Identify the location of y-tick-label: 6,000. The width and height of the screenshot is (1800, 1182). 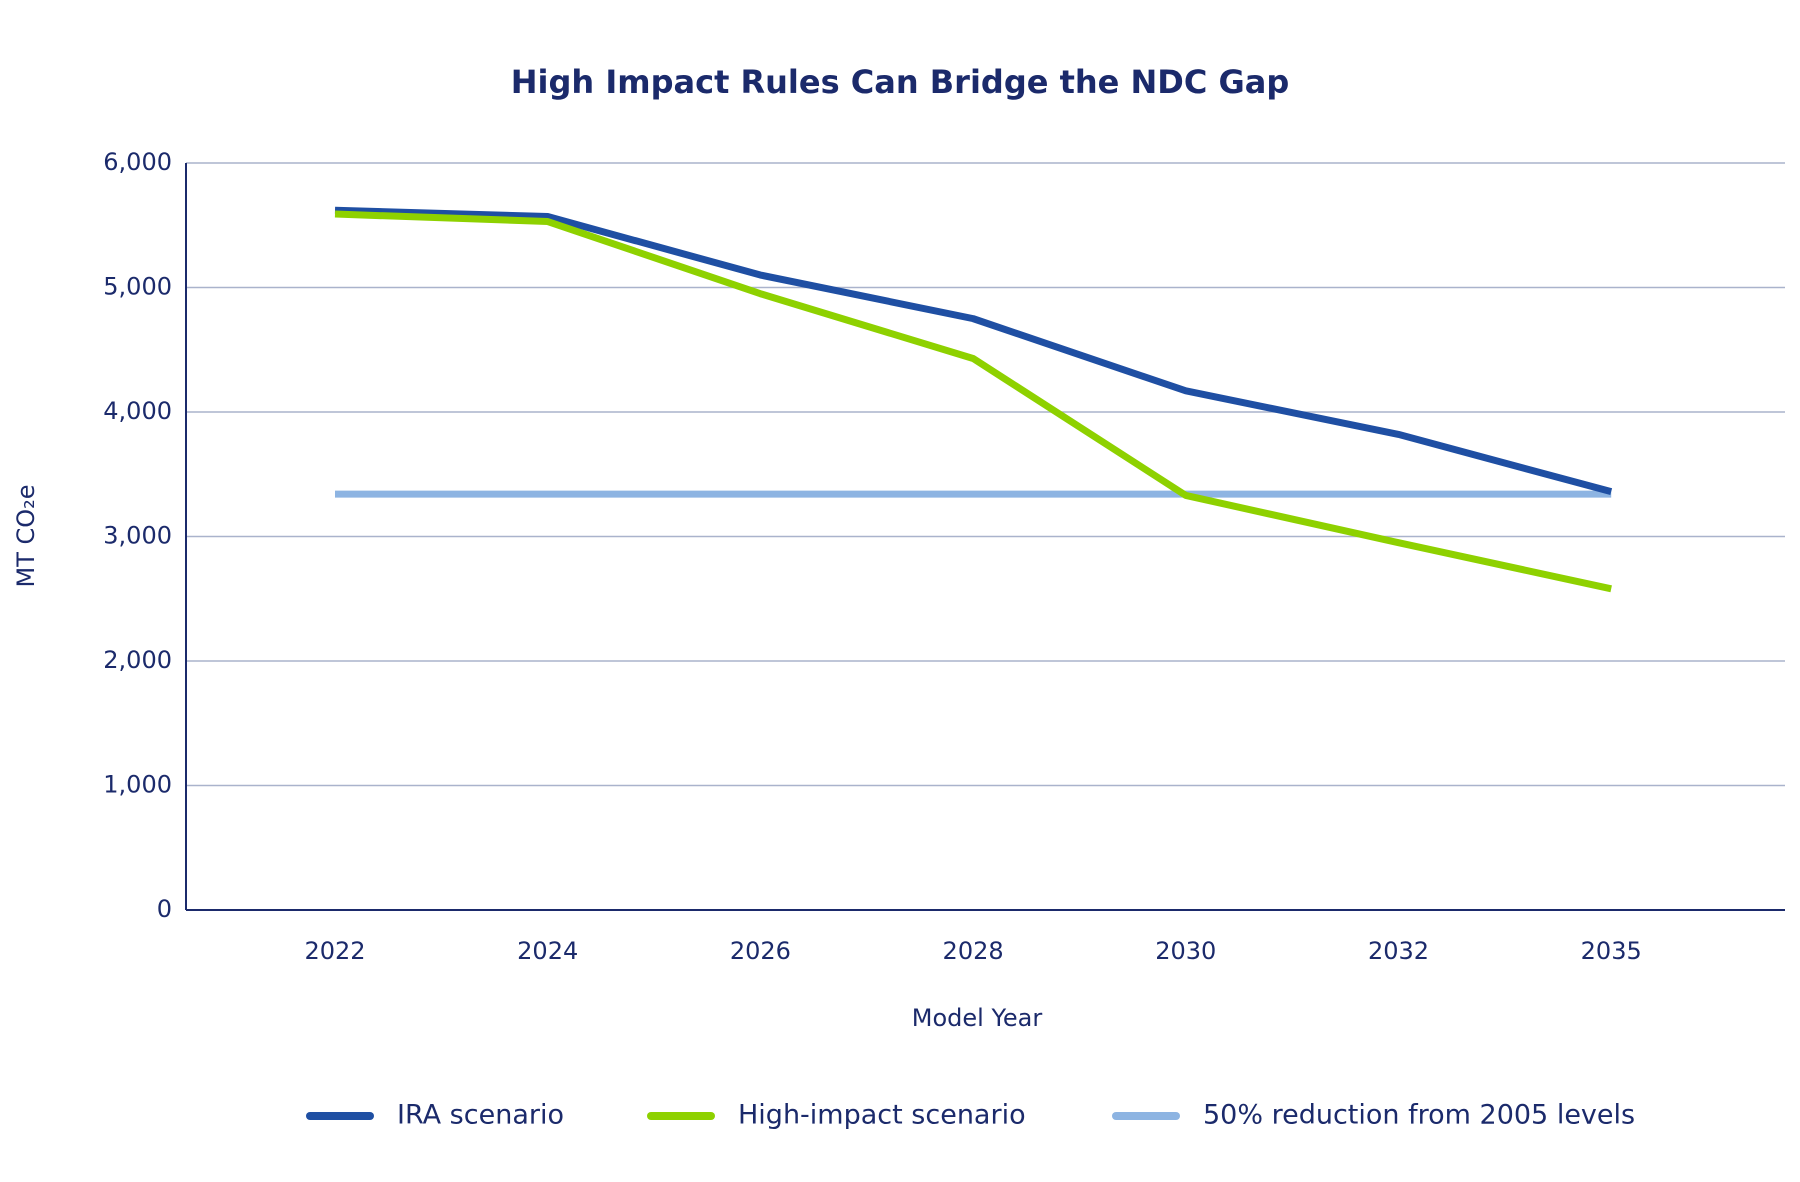
(137, 162).